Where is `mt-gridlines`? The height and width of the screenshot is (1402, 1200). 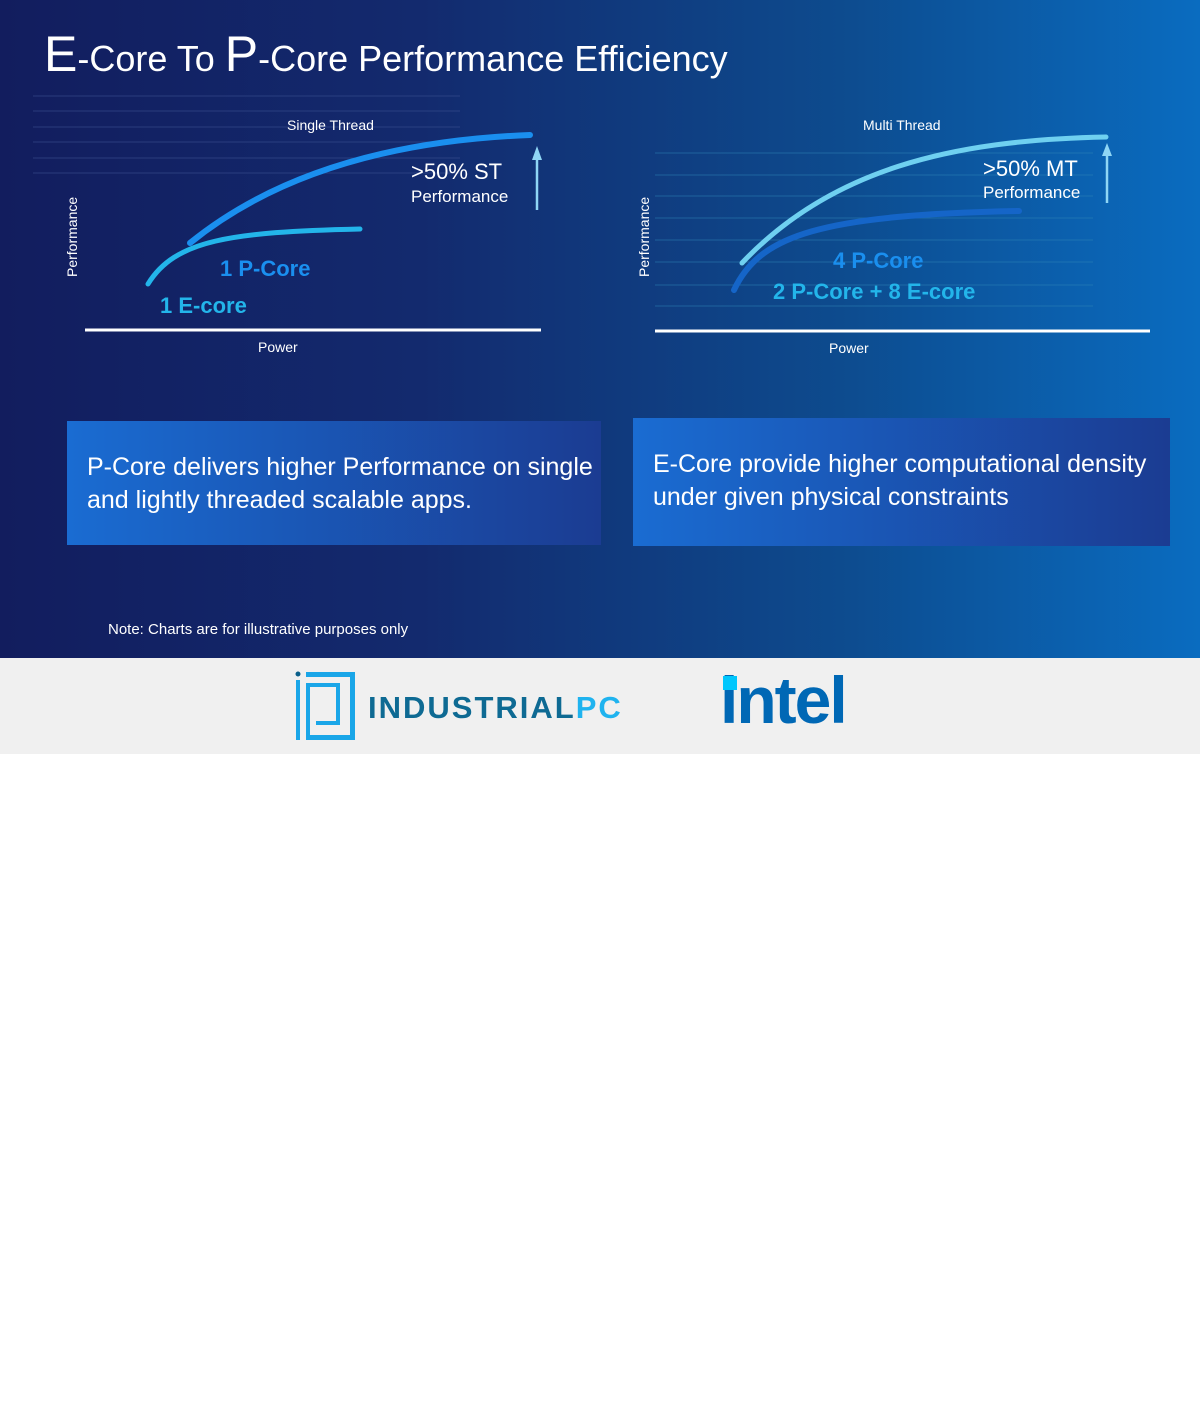 mt-gridlines is located at coordinates (874, 229).